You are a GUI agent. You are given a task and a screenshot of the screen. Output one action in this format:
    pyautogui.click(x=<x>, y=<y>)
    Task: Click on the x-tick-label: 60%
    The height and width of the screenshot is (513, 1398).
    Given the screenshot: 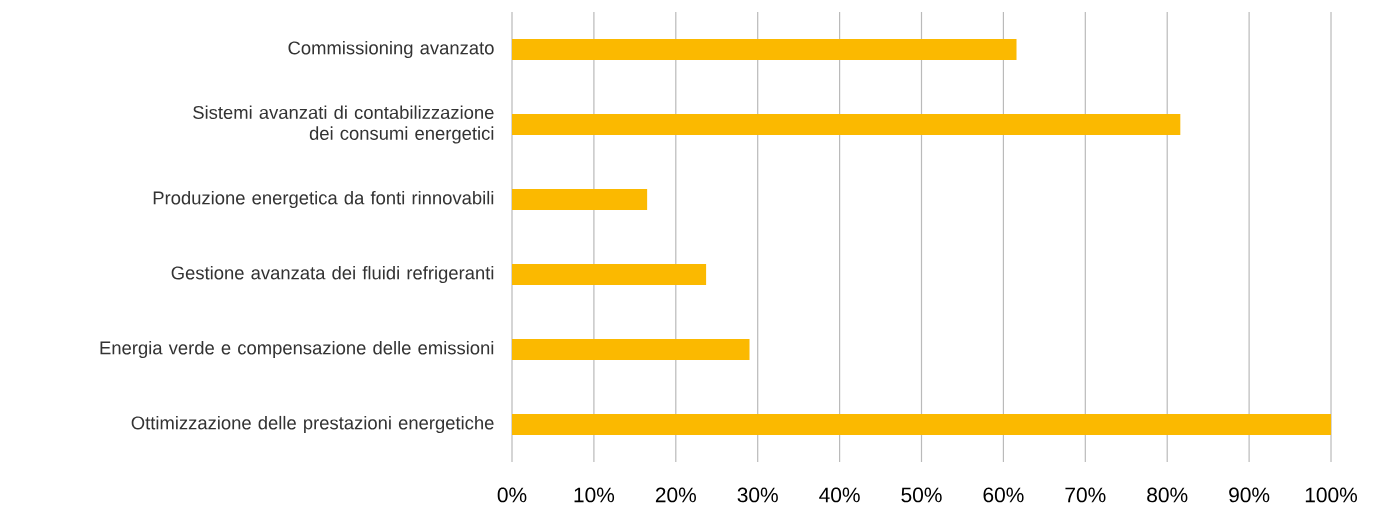 What is the action you would take?
    pyautogui.click(x=1003, y=495)
    